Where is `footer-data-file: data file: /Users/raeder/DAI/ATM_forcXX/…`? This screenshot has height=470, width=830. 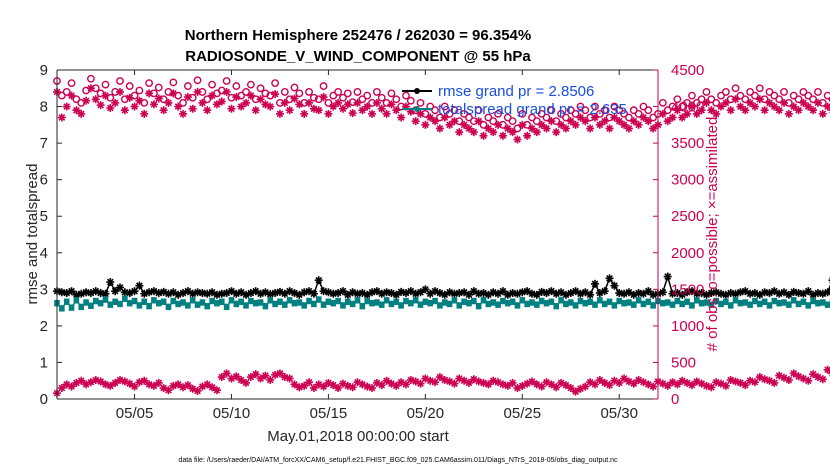
footer-data-file: data file: /Users/raeder/DAI/ATM_forcXX/… is located at coordinates (398, 460).